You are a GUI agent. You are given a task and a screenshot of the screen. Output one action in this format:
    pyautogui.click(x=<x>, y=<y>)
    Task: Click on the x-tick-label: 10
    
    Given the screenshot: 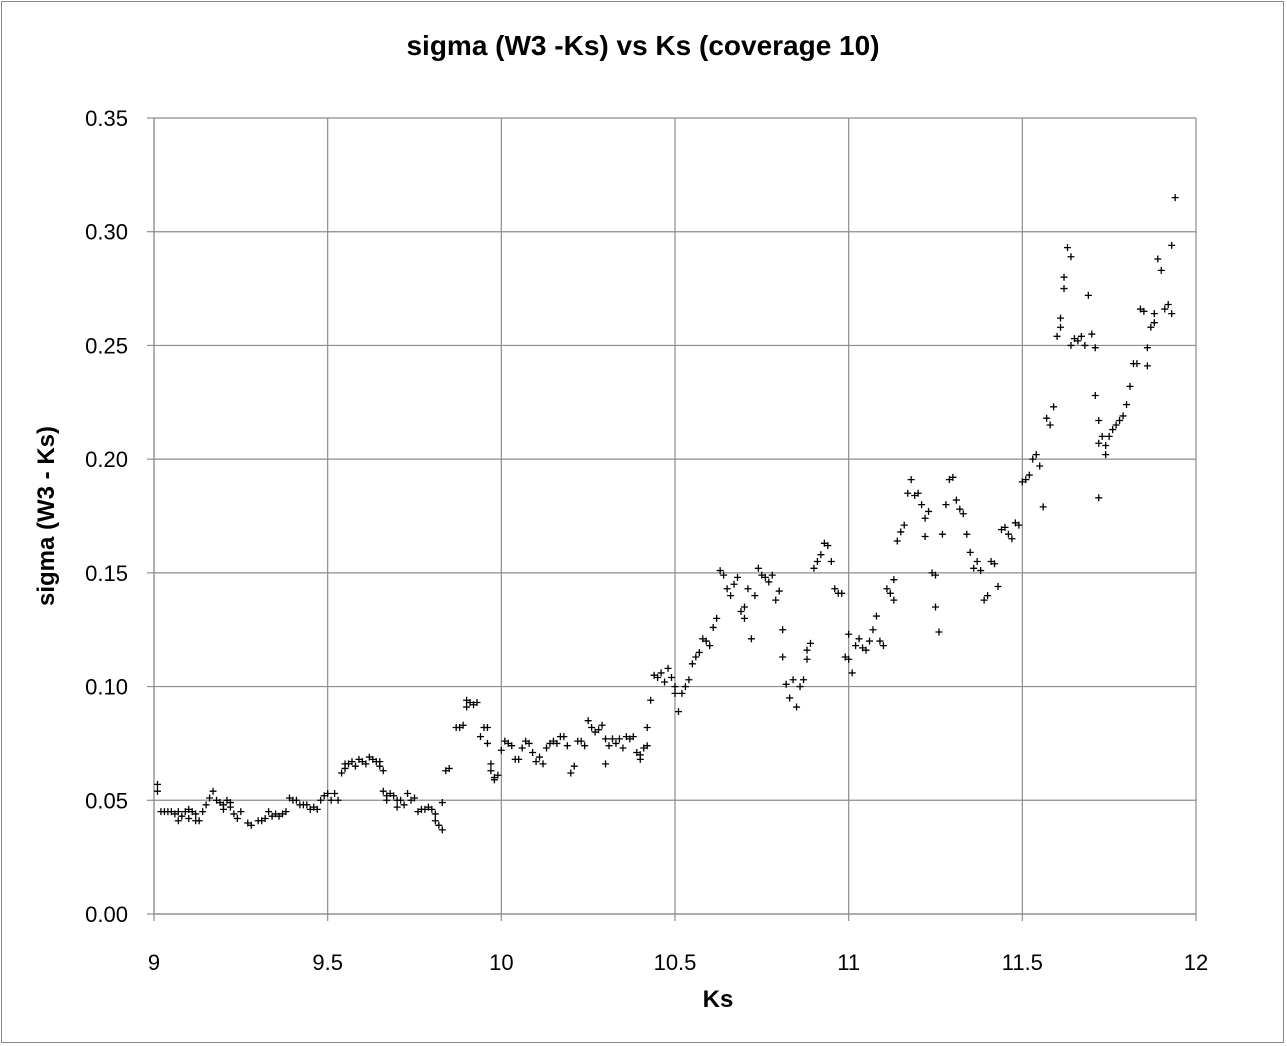 What is the action you would take?
    pyautogui.click(x=501, y=962)
    